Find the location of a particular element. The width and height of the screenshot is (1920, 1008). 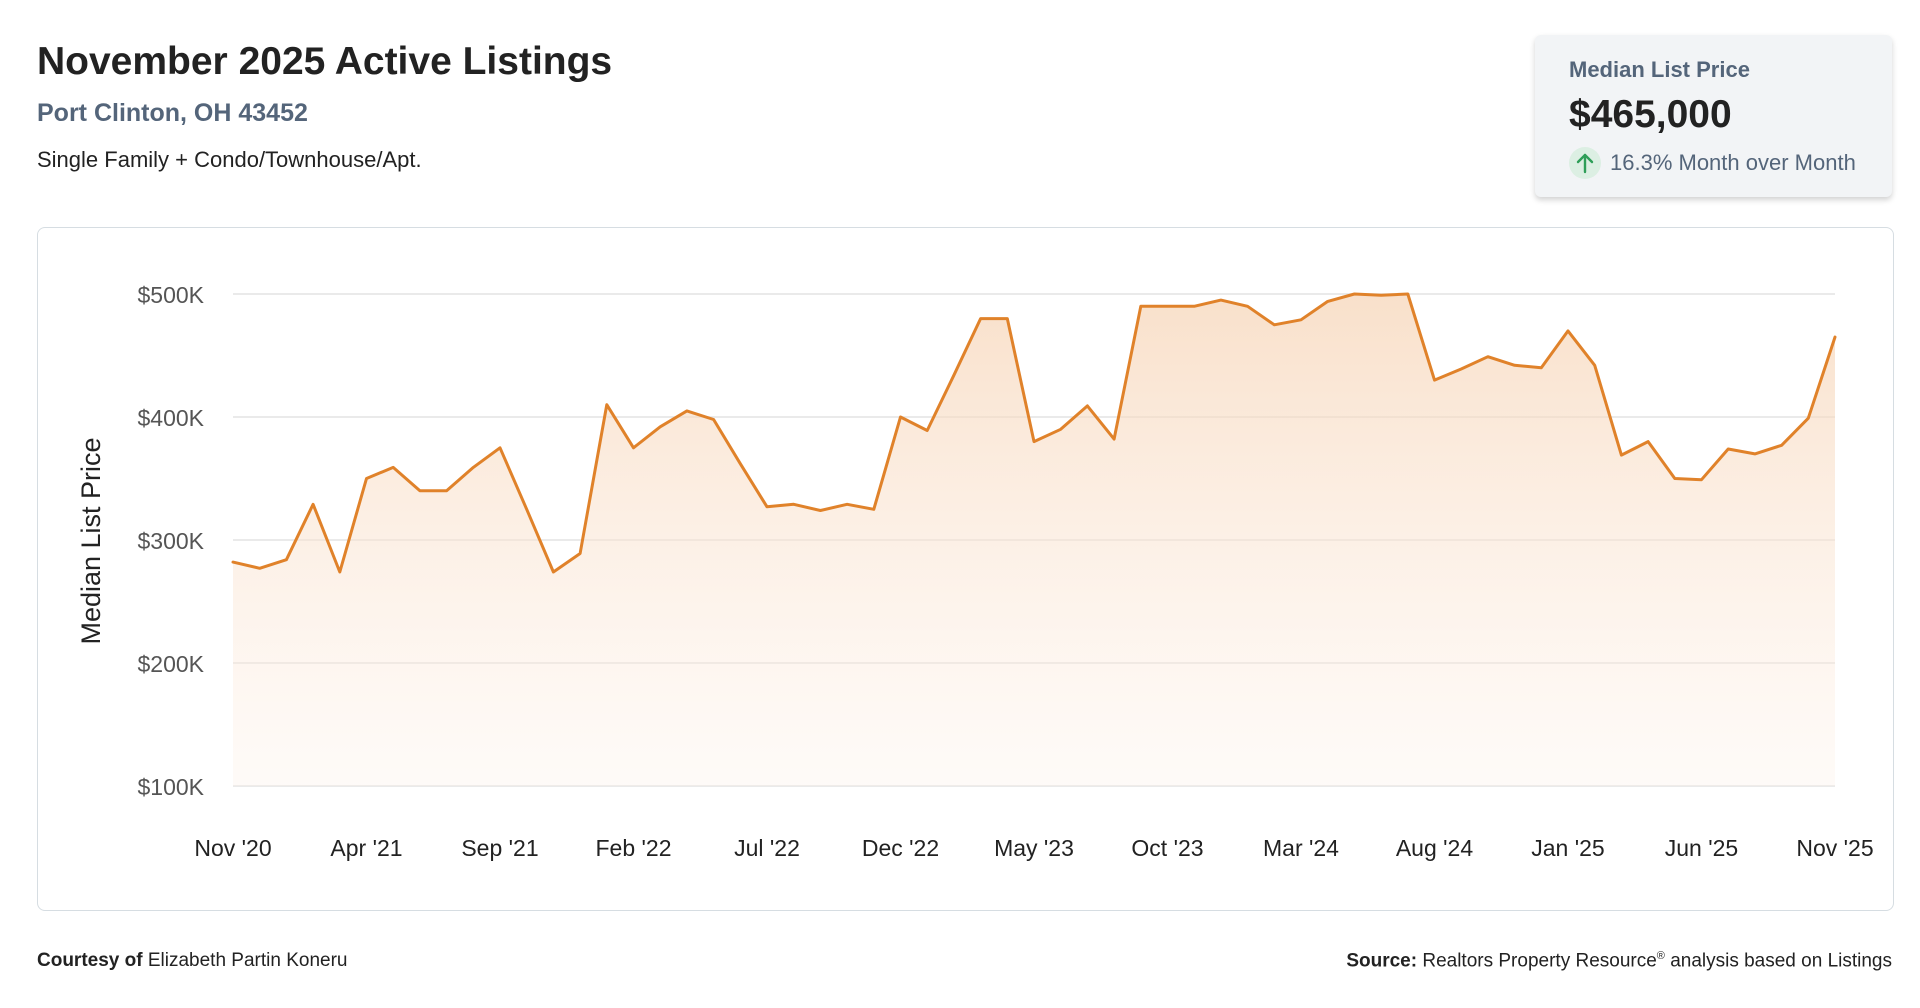

location-subtitle: Port Clinton, OH 43452 is located at coordinates (172, 113).